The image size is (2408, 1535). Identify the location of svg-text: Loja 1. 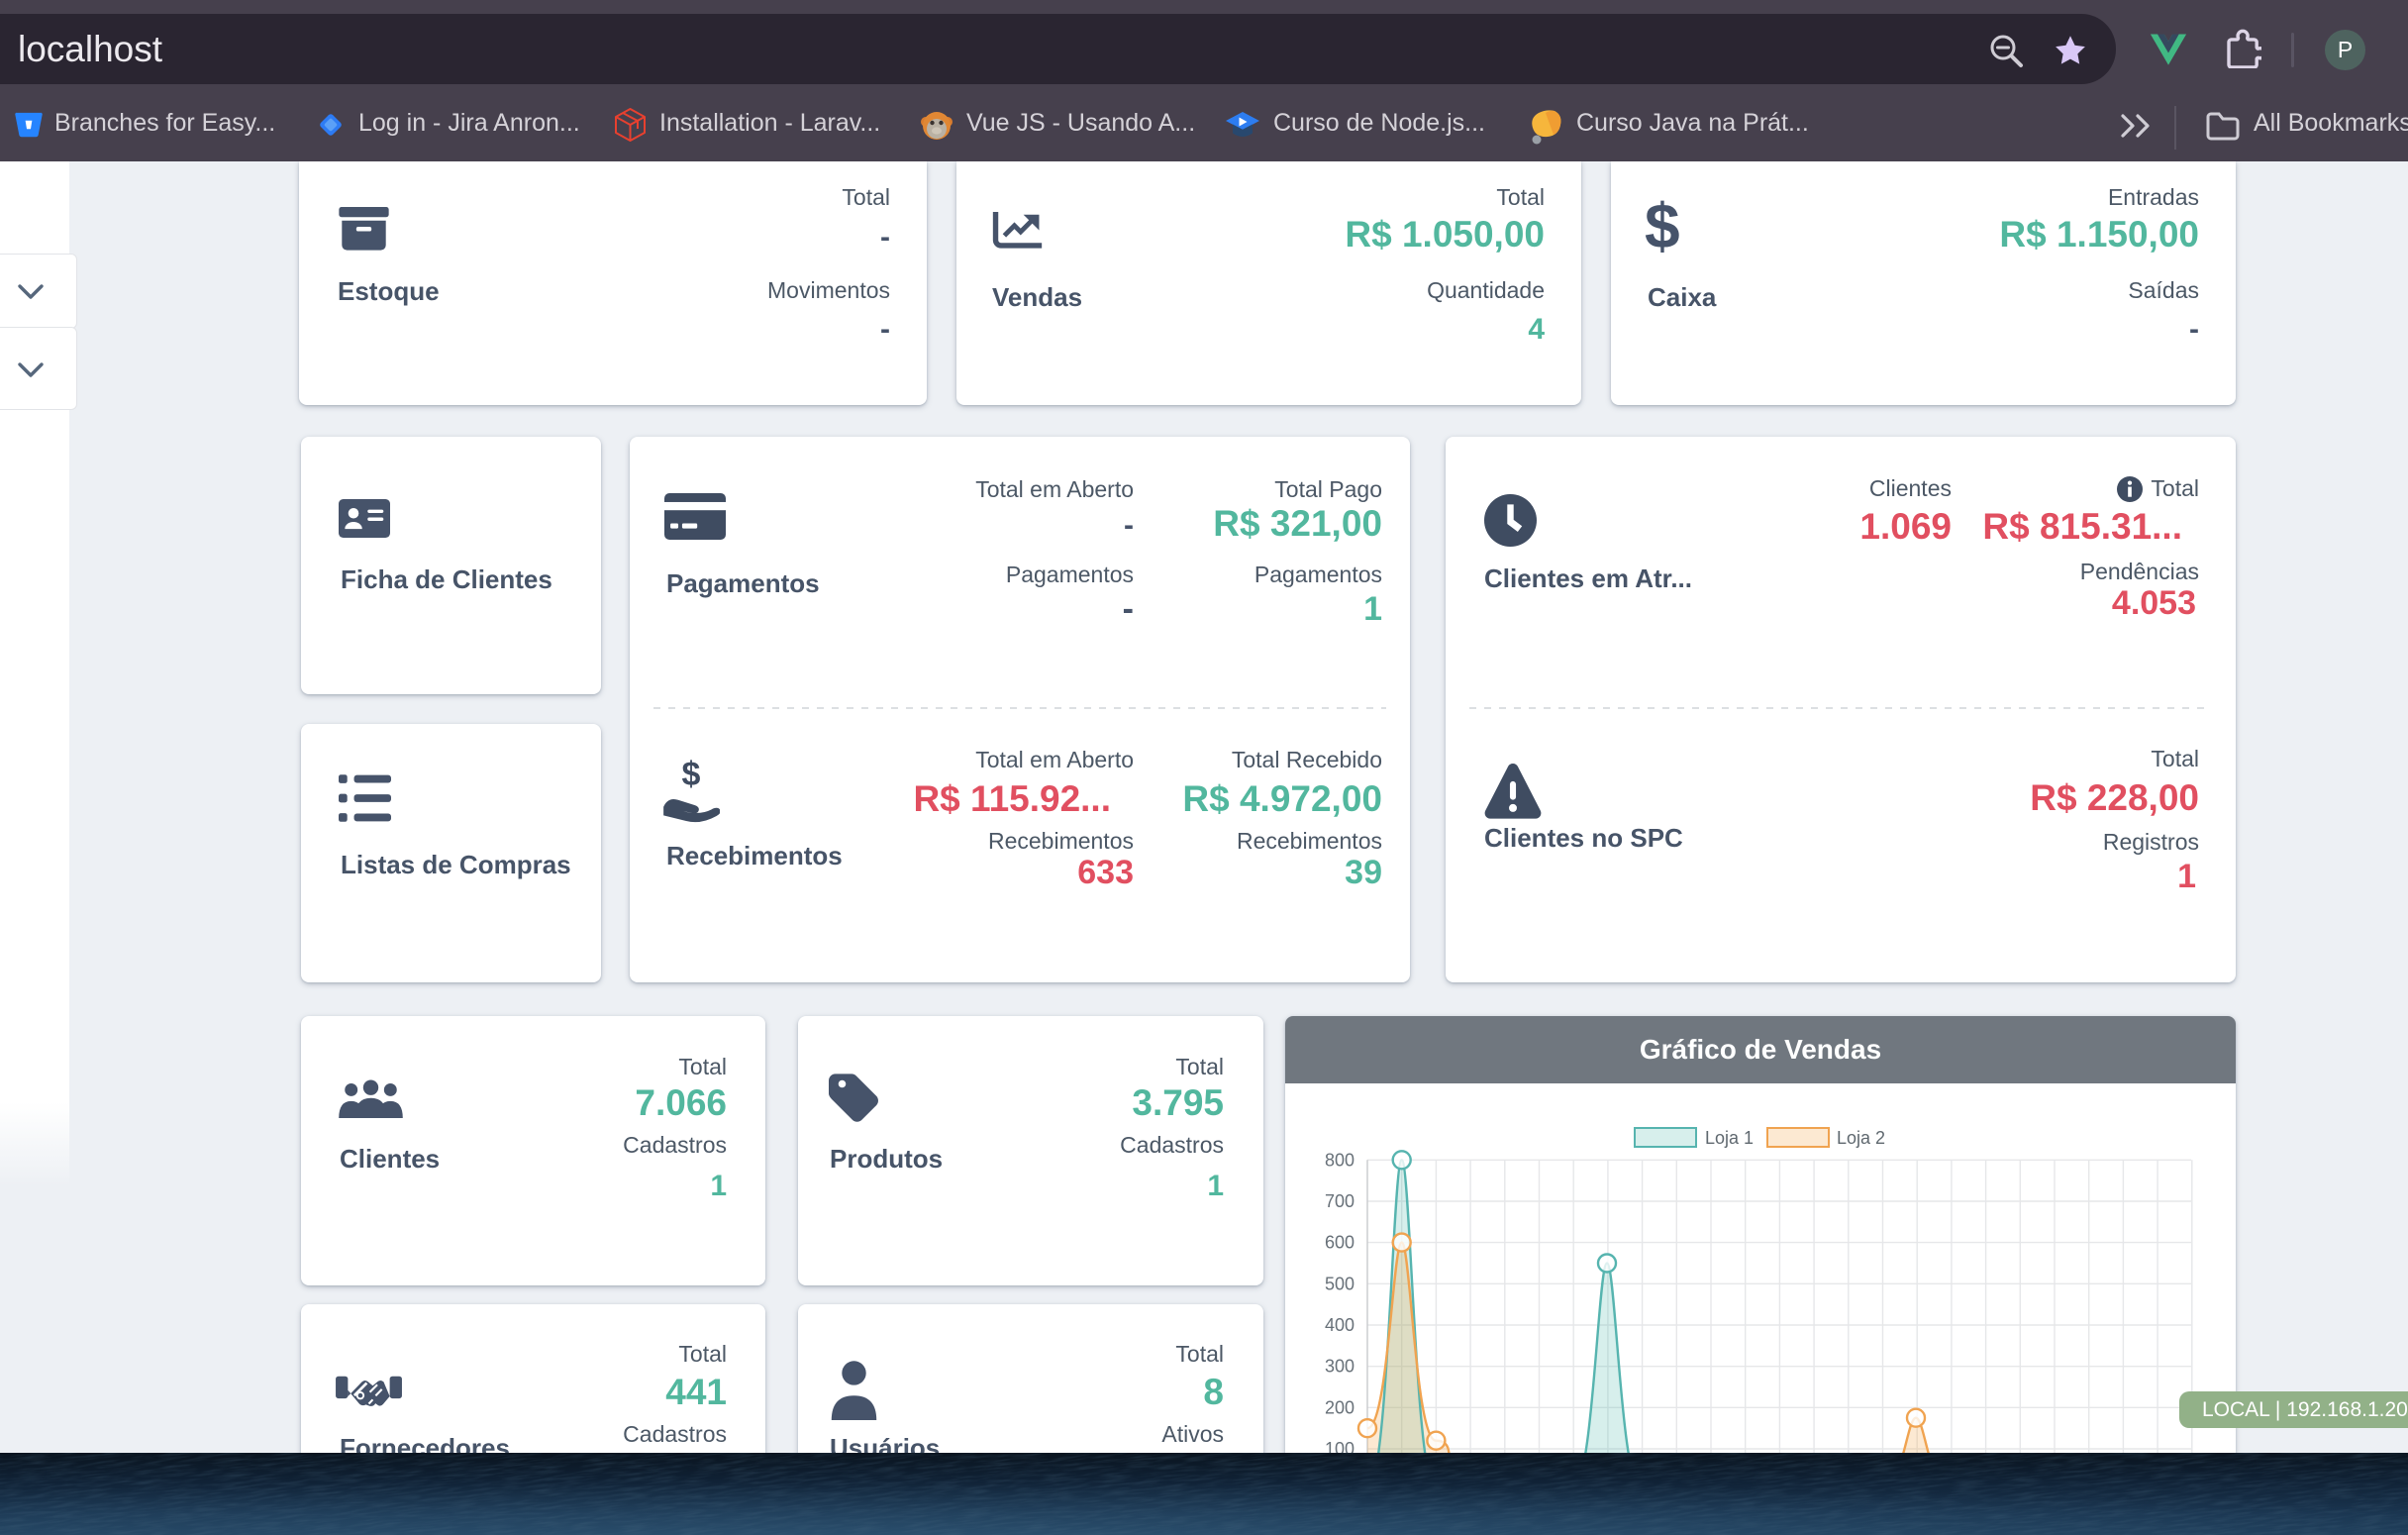
(1729, 1138).